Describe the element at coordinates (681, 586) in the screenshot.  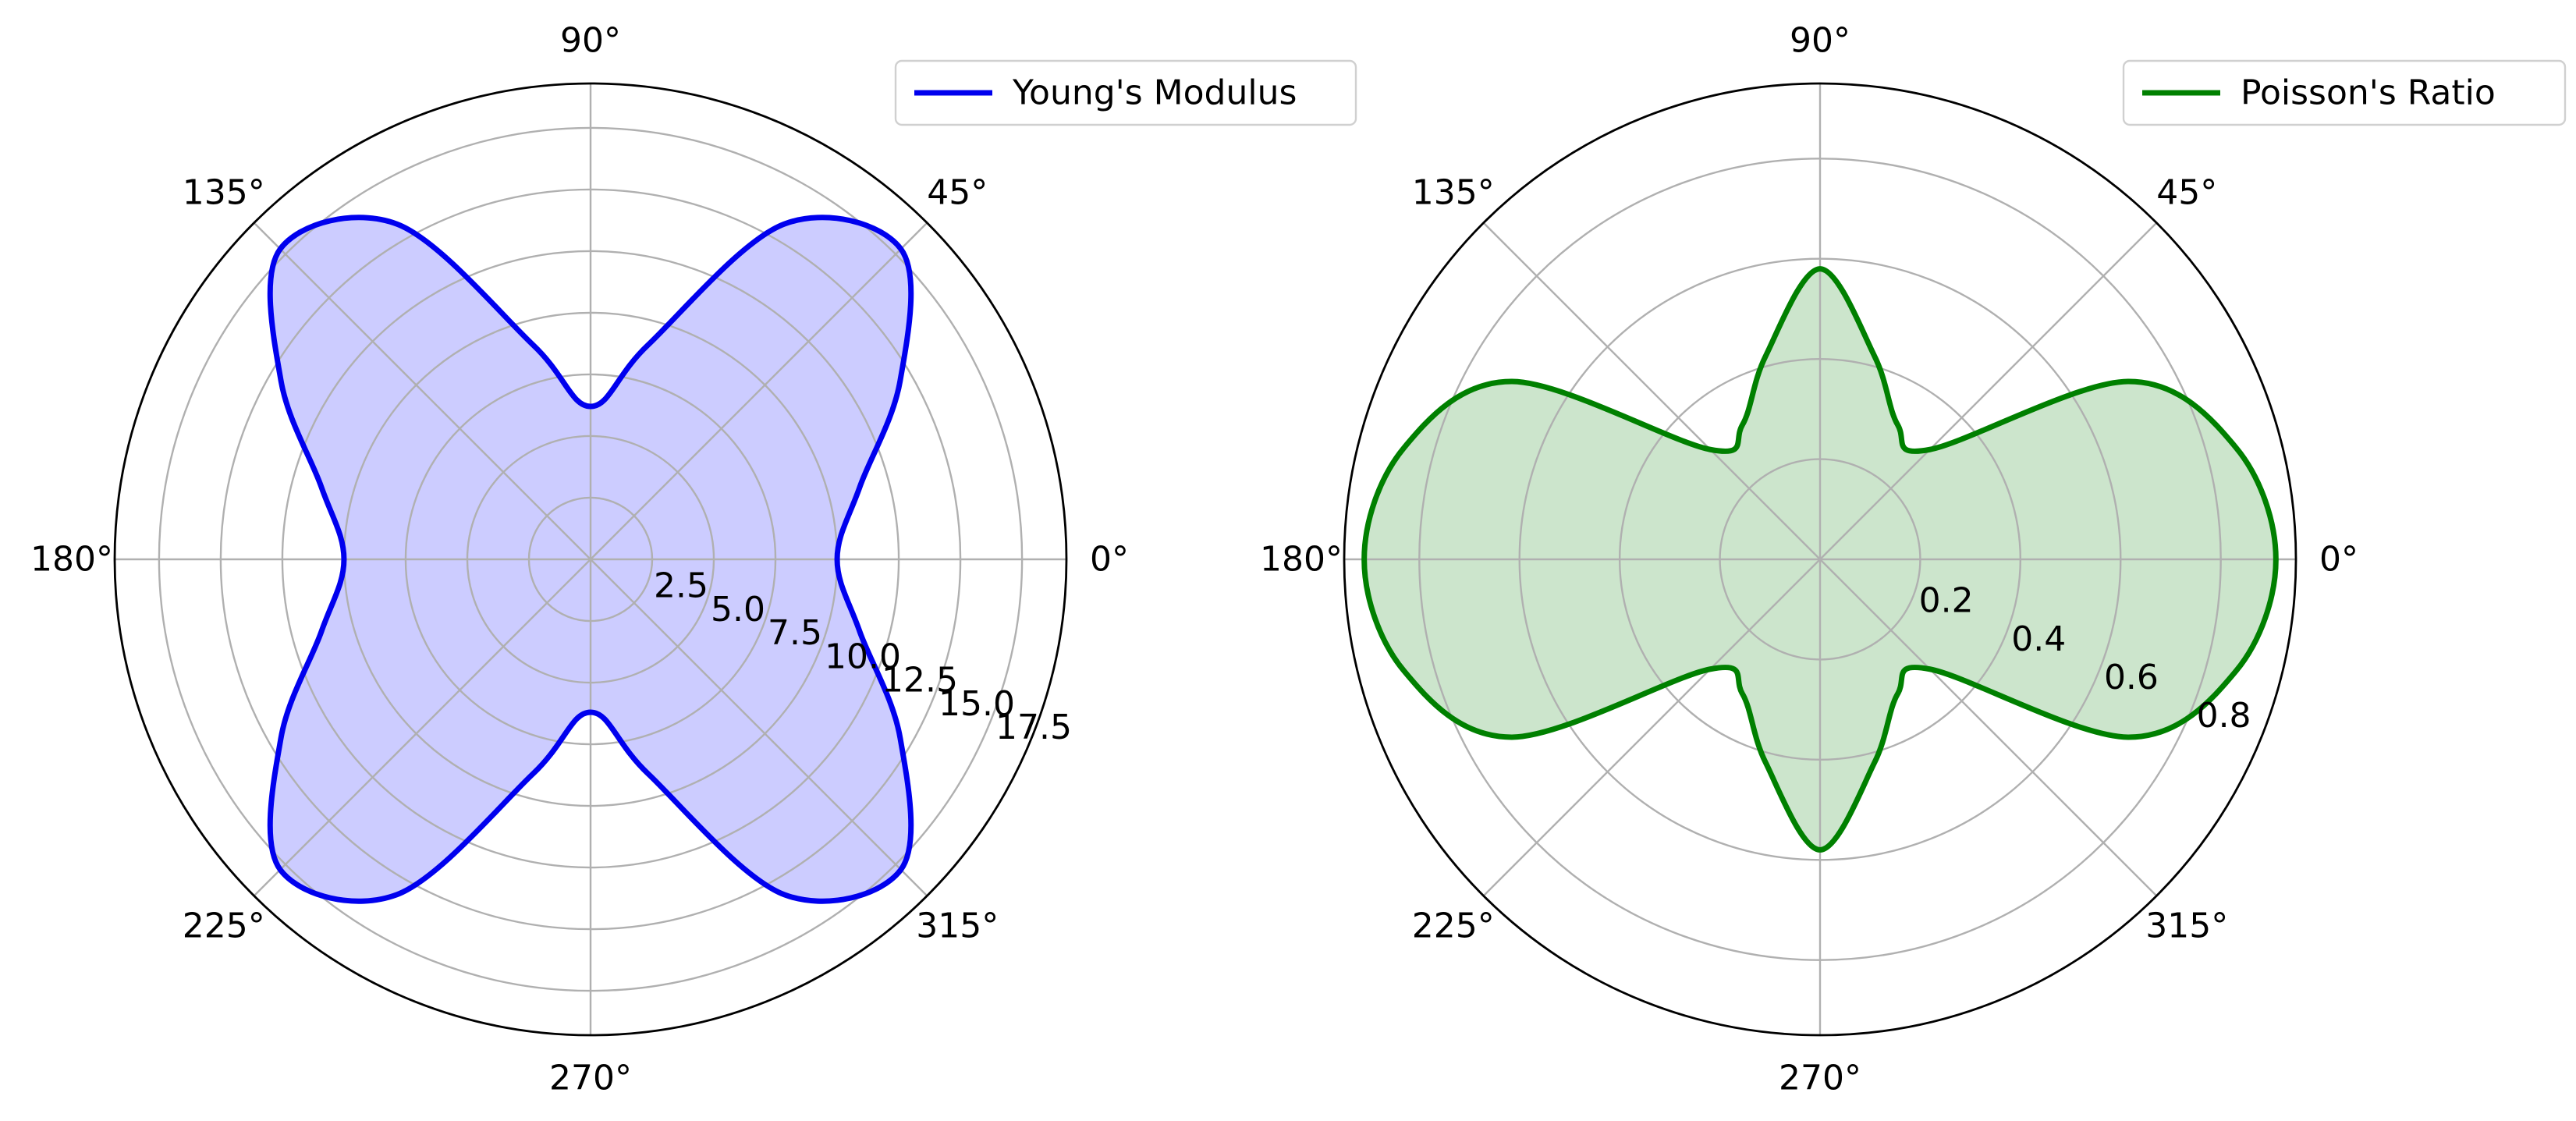
I see `r-tick-label: 2.5` at that location.